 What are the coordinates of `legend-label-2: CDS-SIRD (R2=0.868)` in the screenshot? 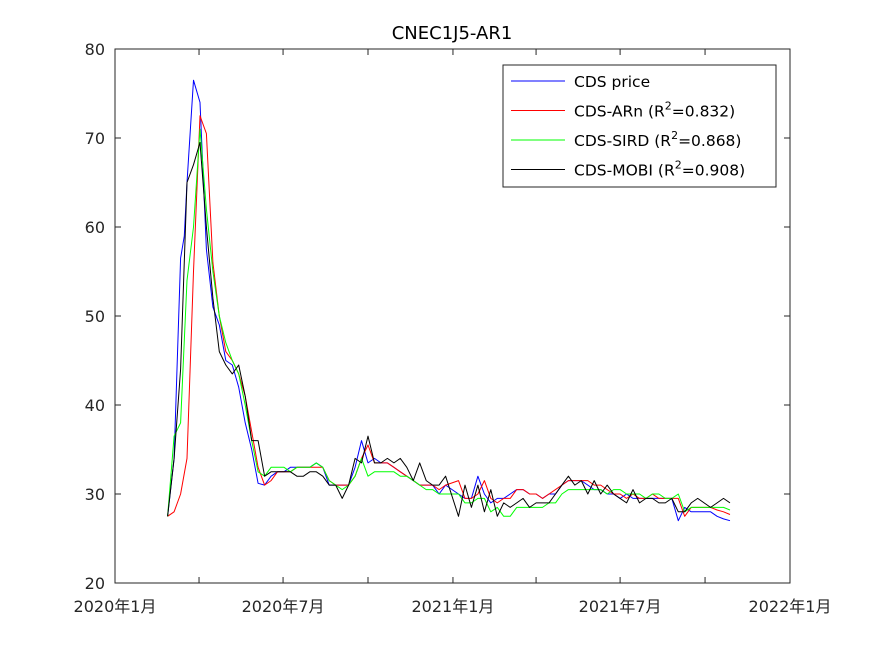 It's located at (657, 139).